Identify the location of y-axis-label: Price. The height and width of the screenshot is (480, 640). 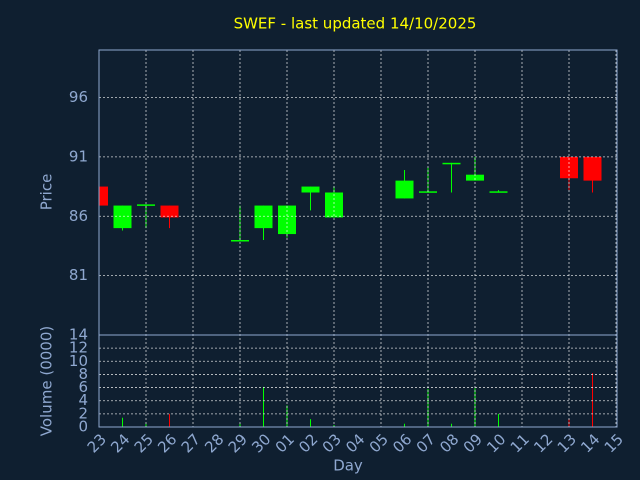
(47, 192).